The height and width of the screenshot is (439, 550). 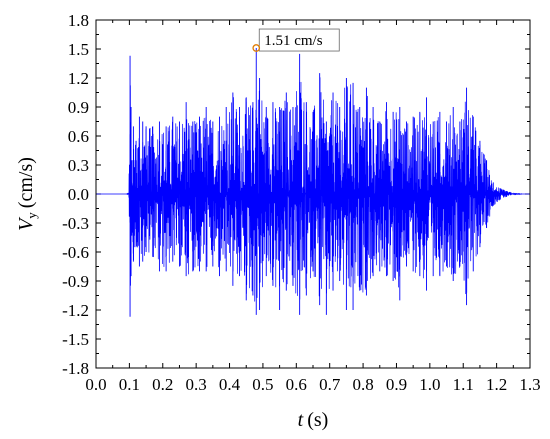 What do you see at coordinates (396, 384) in the screenshot?
I see `x-tick-label: 0.9` at bounding box center [396, 384].